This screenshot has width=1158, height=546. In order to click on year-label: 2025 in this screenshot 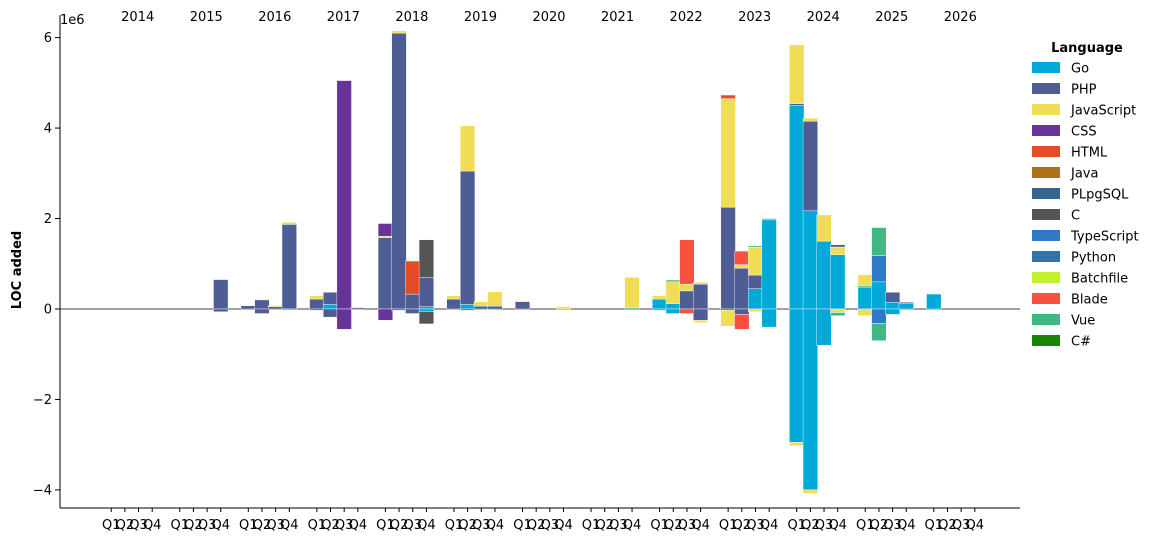, I will do `click(891, 17)`.